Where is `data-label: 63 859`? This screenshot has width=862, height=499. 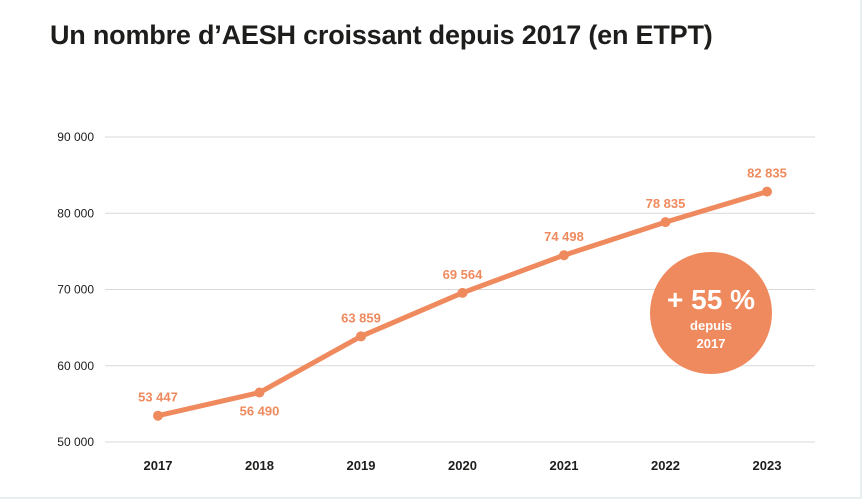
data-label: 63 859 is located at coordinates (361, 317).